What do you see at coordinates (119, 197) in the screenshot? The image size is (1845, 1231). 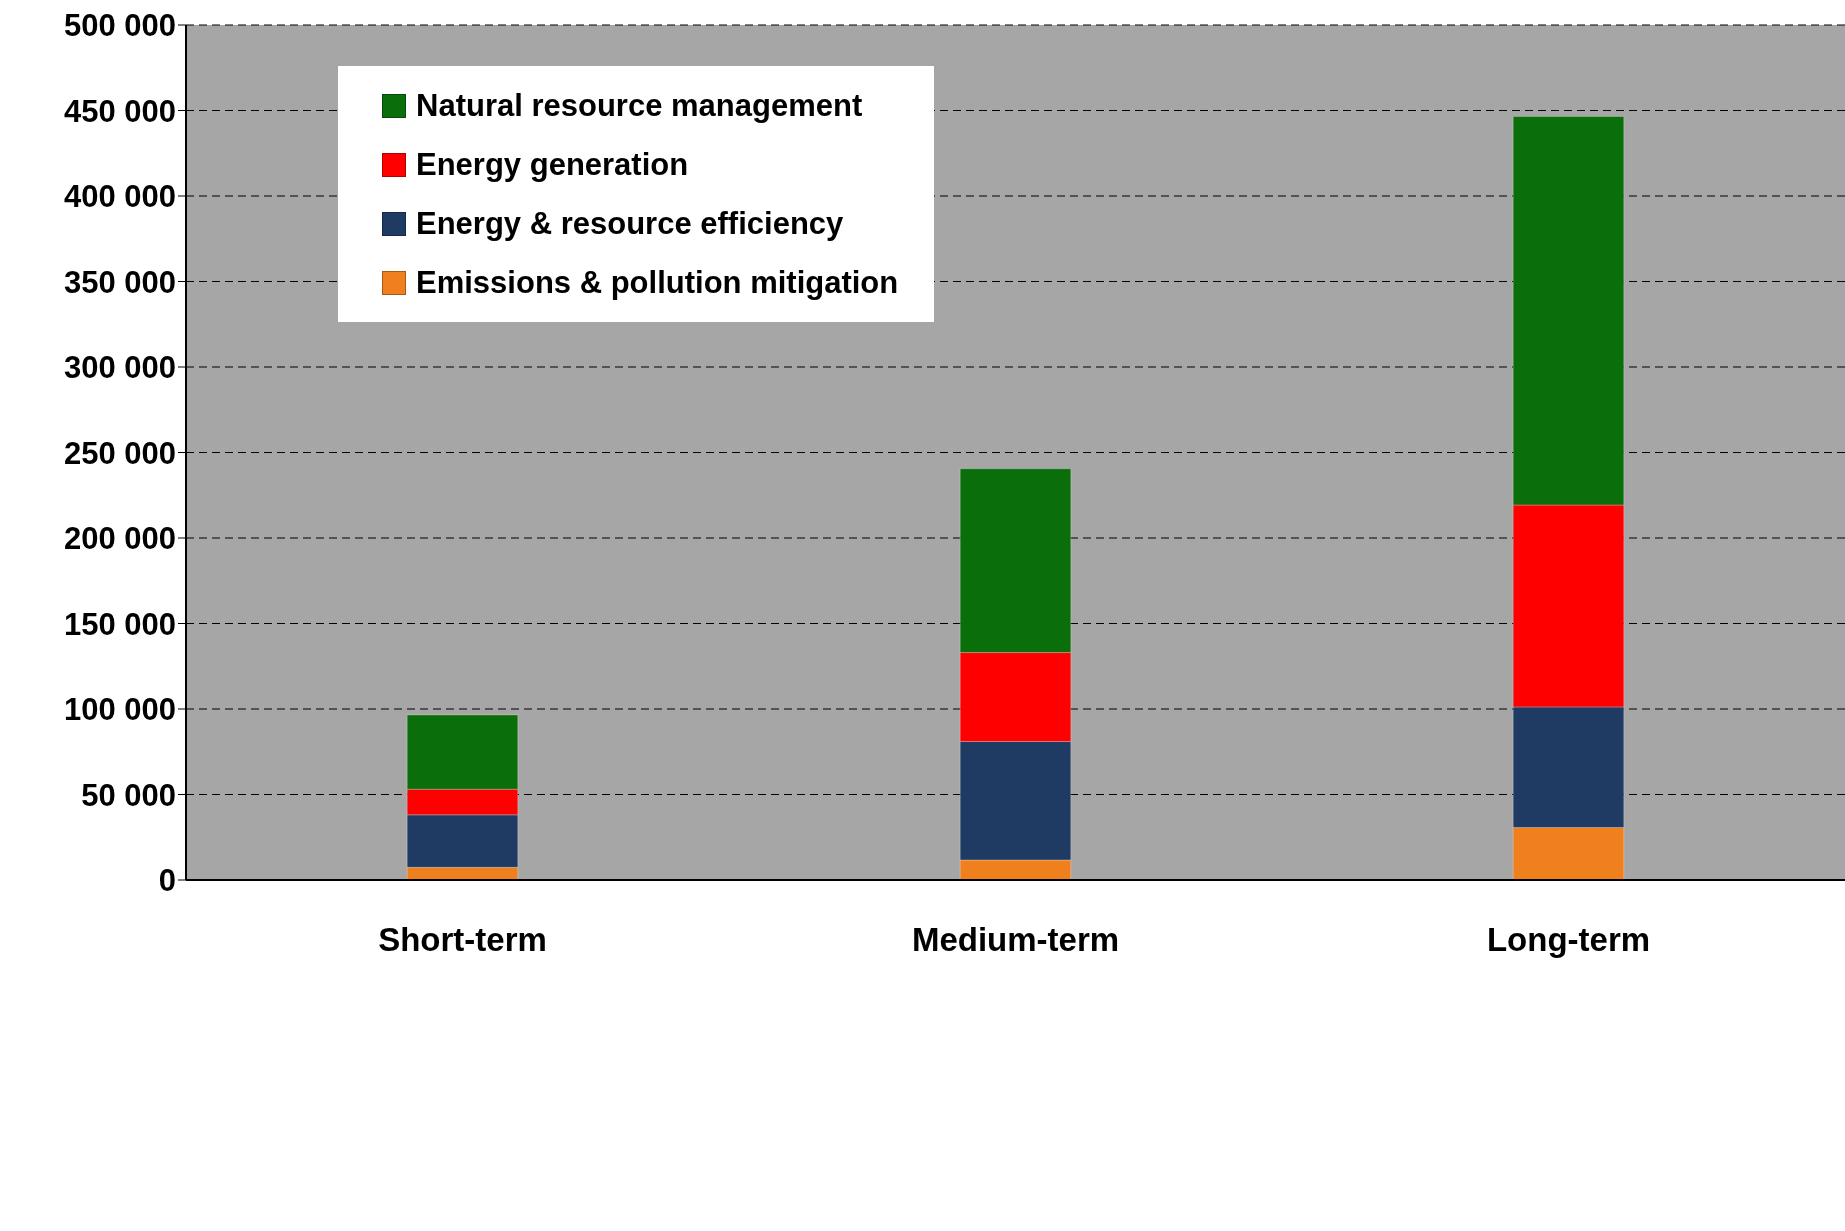 I see `y-tick-label: 400 000` at bounding box center [119, 197].